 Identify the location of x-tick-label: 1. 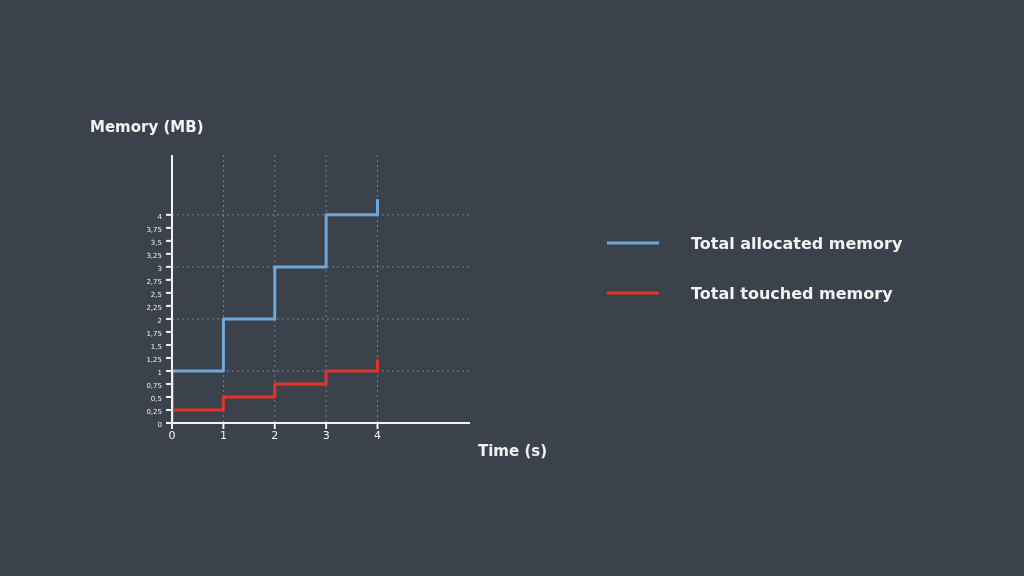
(223, 435).